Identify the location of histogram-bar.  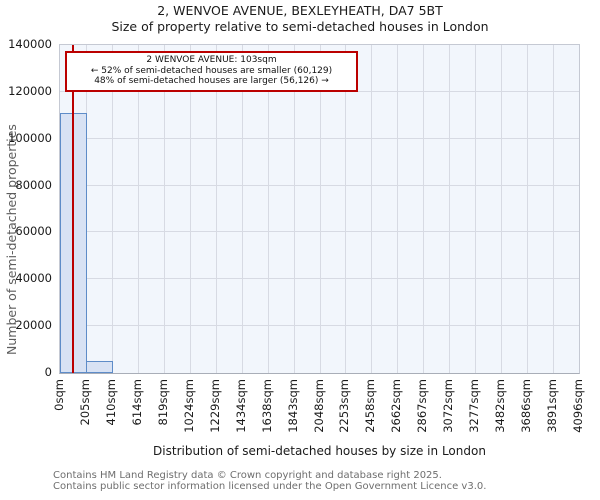
(99, 367).